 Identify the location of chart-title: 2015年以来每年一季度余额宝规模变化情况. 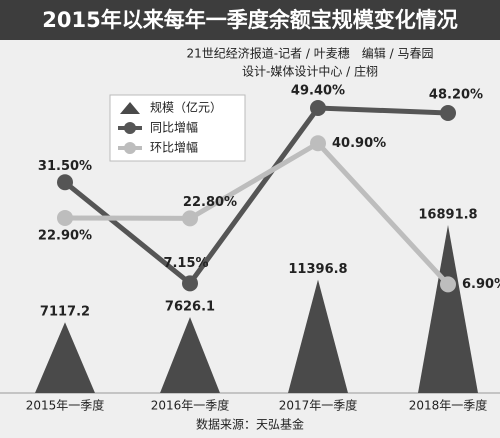
(249, 20).